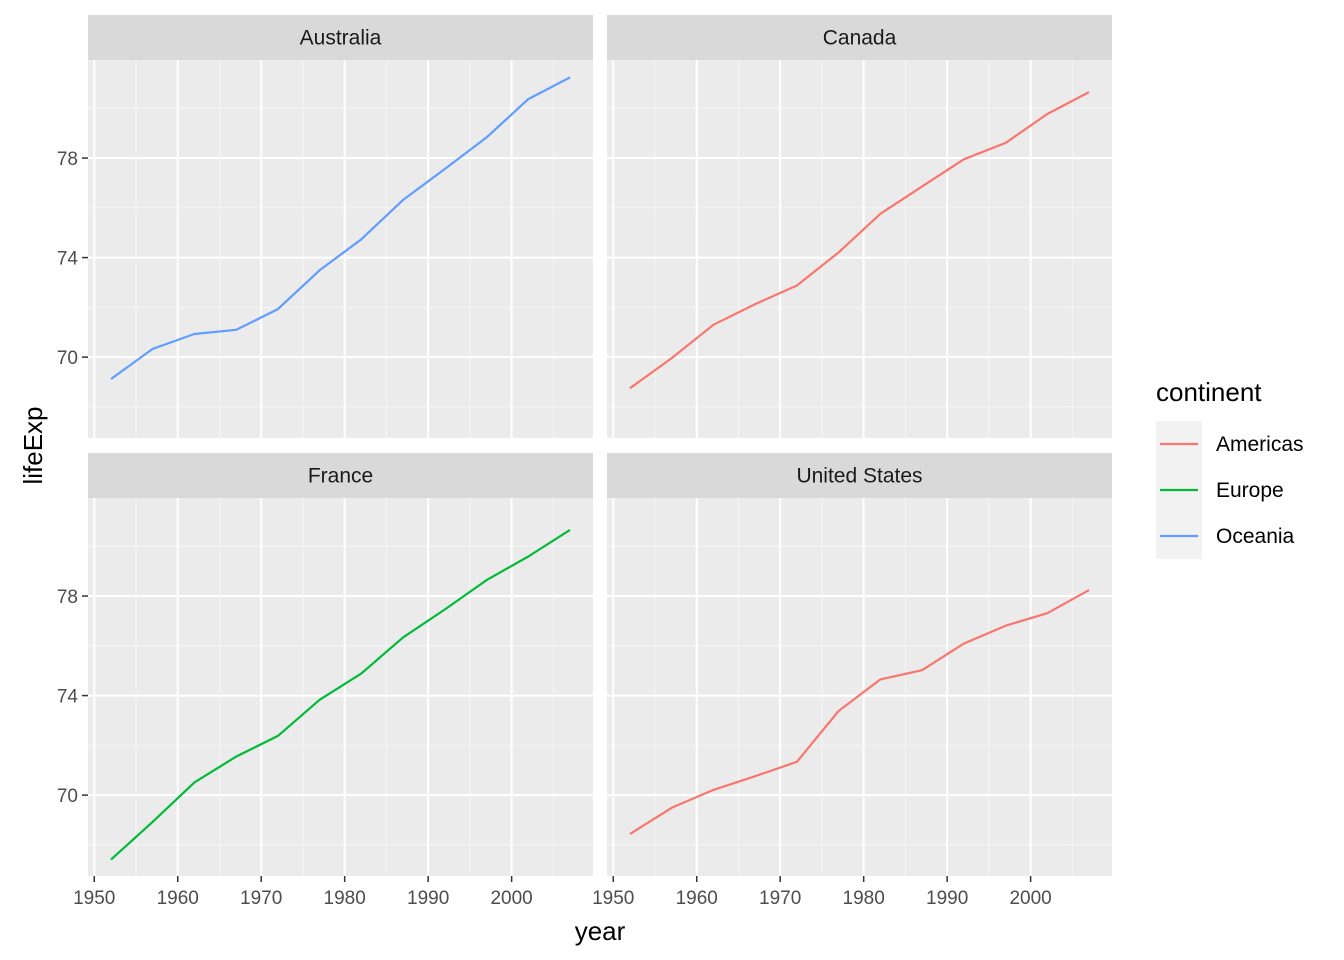  What do you see at coordinates (1260, 444) in the screenshot?
I see `legend-label-americas: Americas` at bounding box center [1260, 444].